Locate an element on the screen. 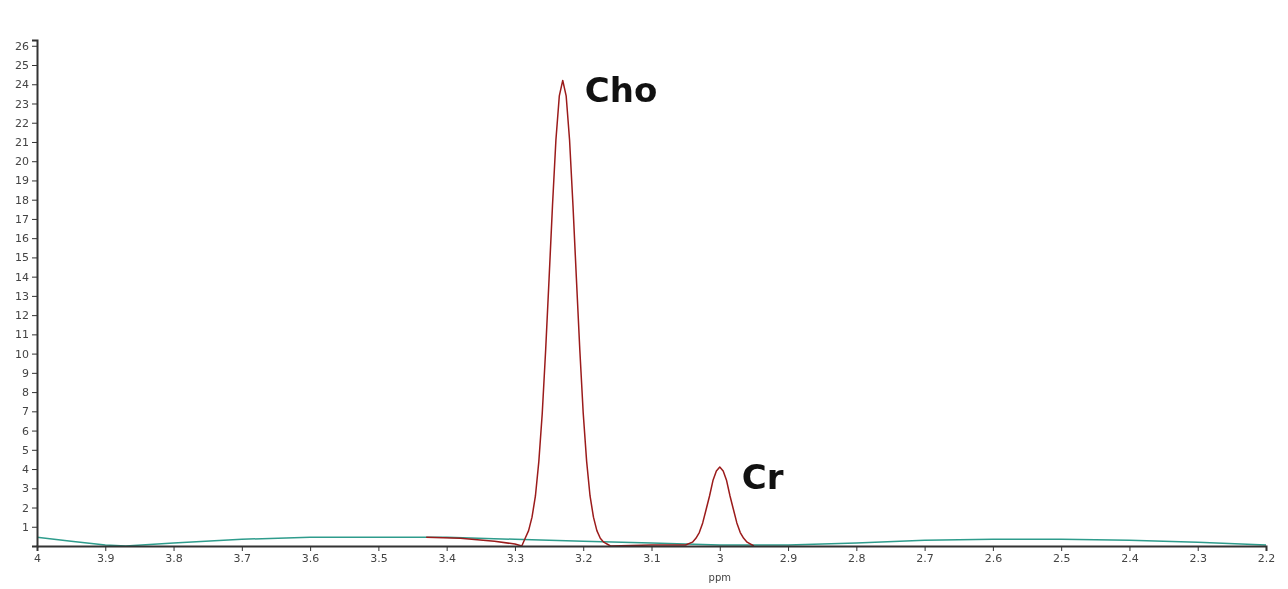  y-tick-label: 21 is located at coordinates (22, 142).